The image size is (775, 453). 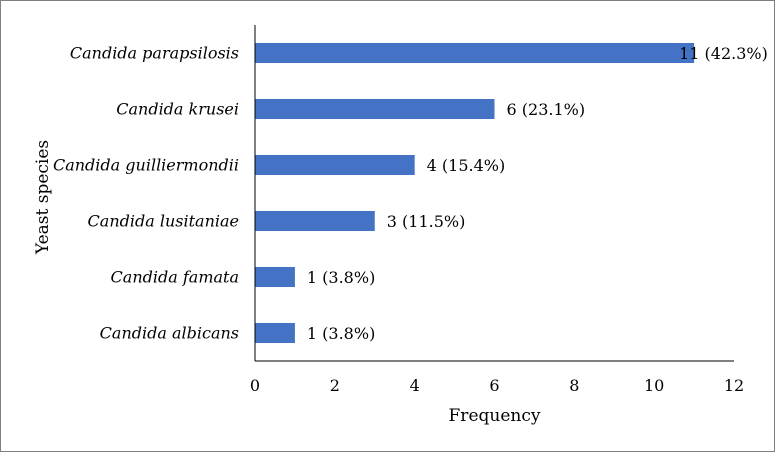 I want to click on category-label-5: Candida albicans, so click(x=169, y=333).